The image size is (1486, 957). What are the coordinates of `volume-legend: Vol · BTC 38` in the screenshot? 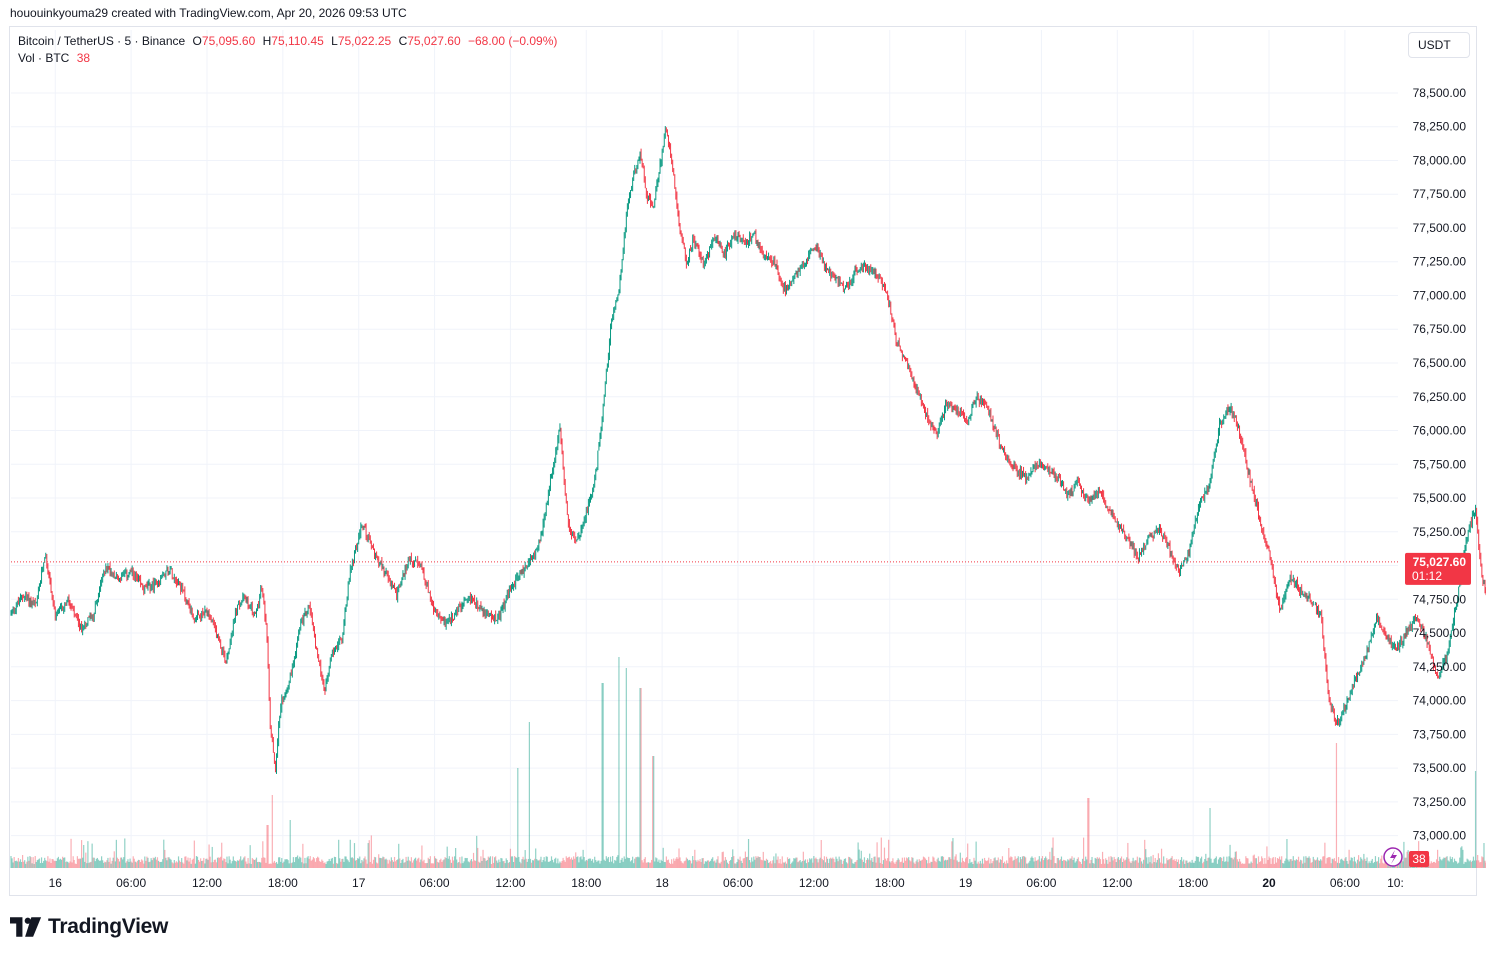 It's located at (54, 58).